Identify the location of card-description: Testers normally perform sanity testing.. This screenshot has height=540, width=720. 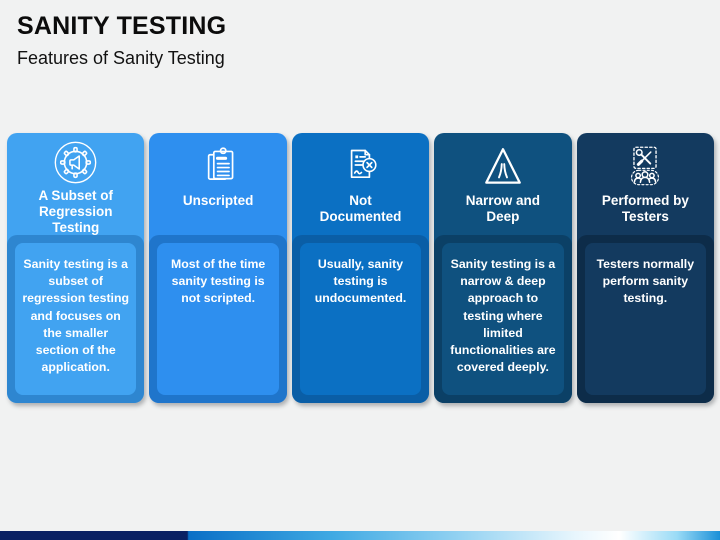
(645, 319).